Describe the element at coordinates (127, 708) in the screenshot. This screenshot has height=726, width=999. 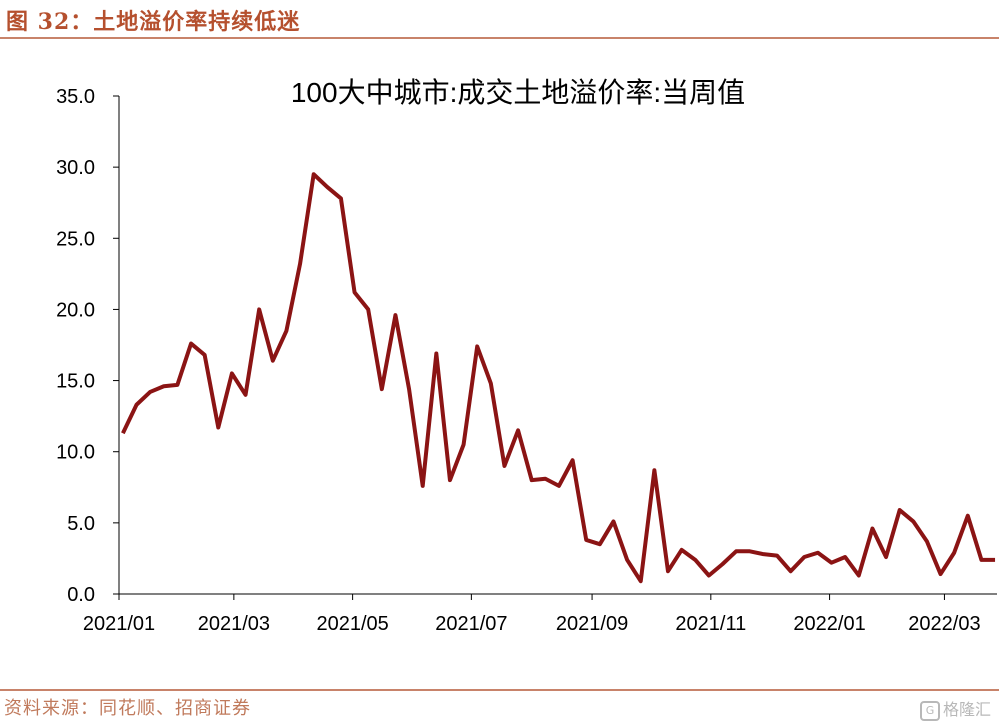
I see `figure-source: 资料来源：同花顺、招商证券` at that location.